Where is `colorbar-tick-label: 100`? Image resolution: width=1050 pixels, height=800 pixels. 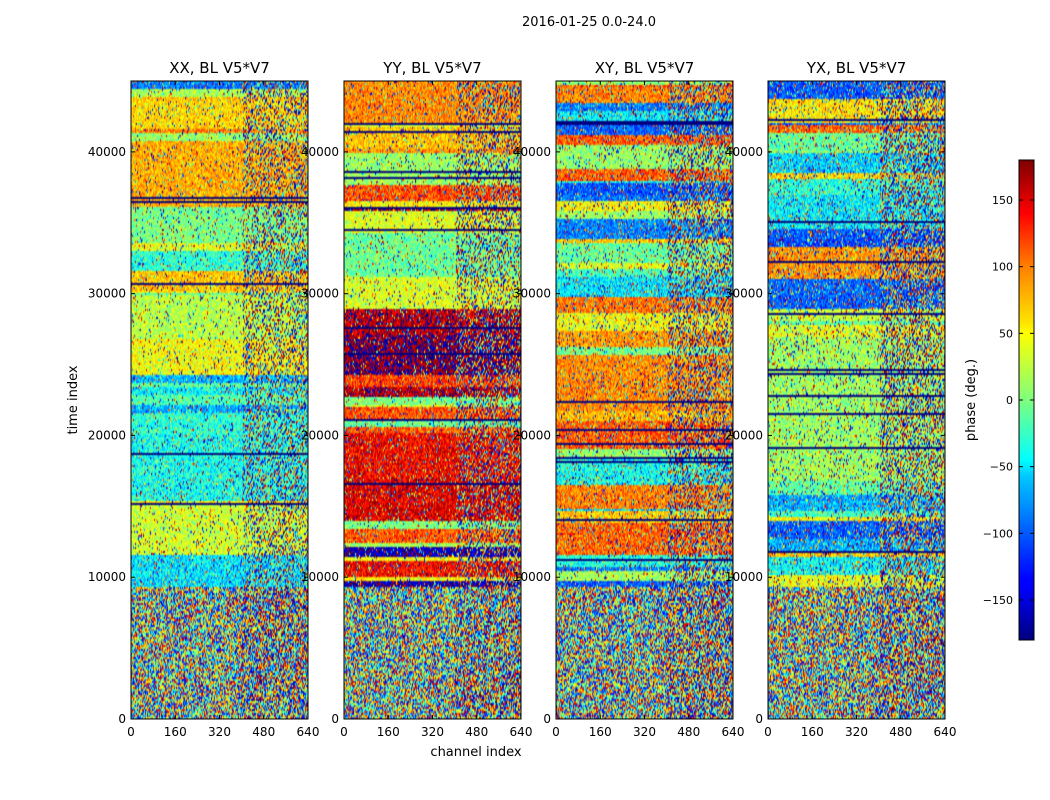
colorbar-tick-label: 100 is located at coordinates (1002, 267).